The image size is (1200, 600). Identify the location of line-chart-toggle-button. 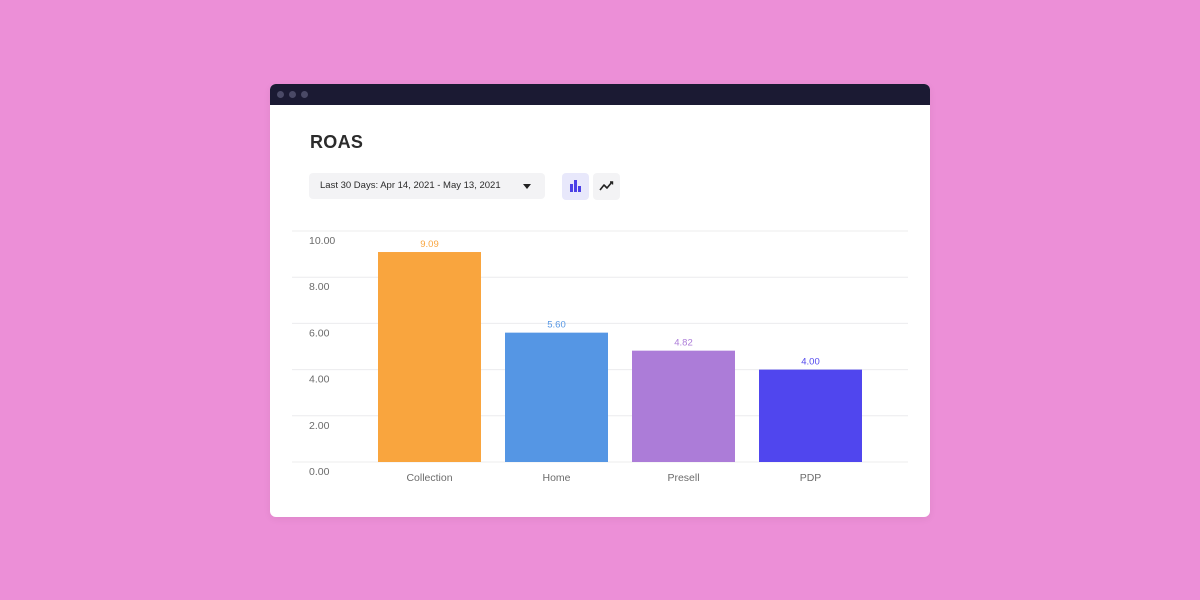
(606, 186).